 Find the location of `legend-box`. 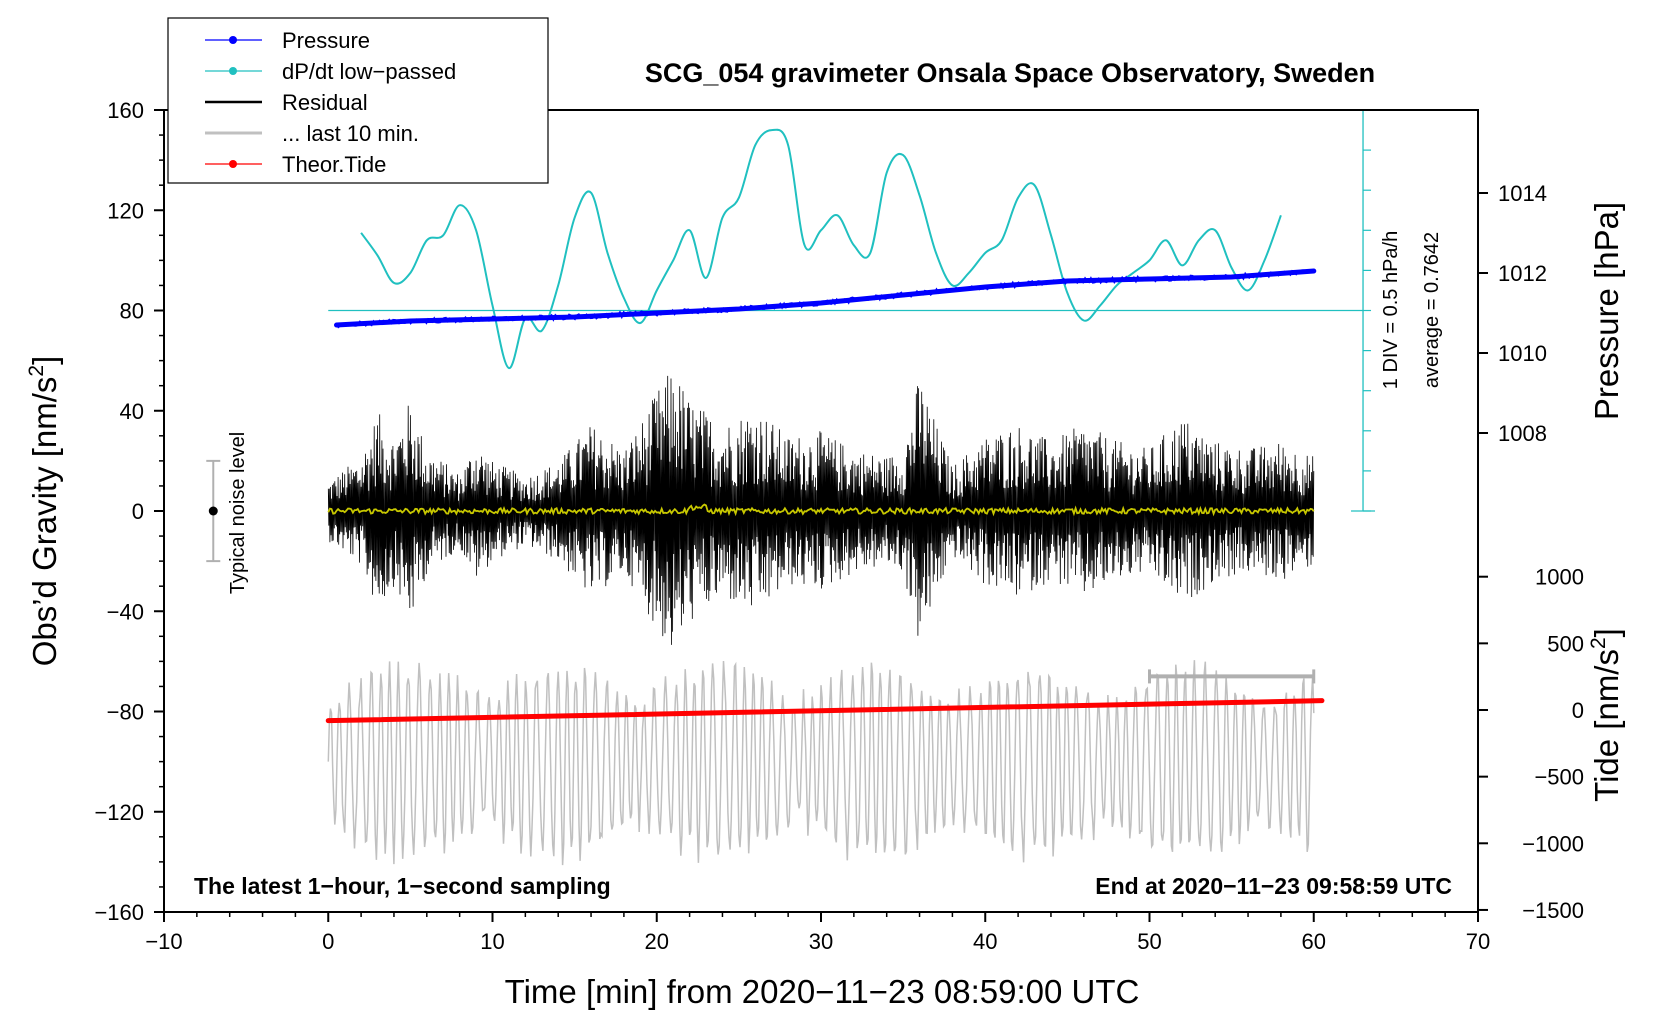

legend-box is located at coordinates (358, 100).